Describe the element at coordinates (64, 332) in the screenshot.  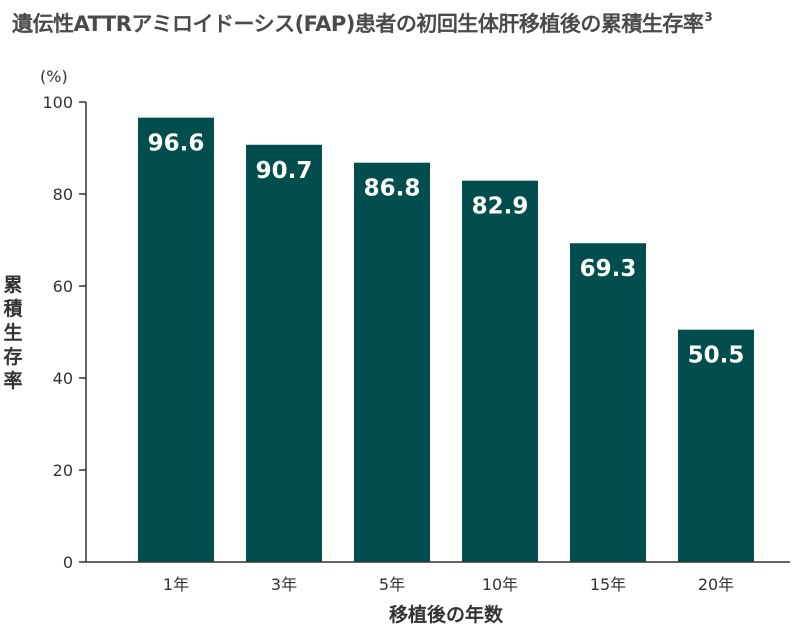
I see `y-axis: 0 20 40 60 80 100` at that location.